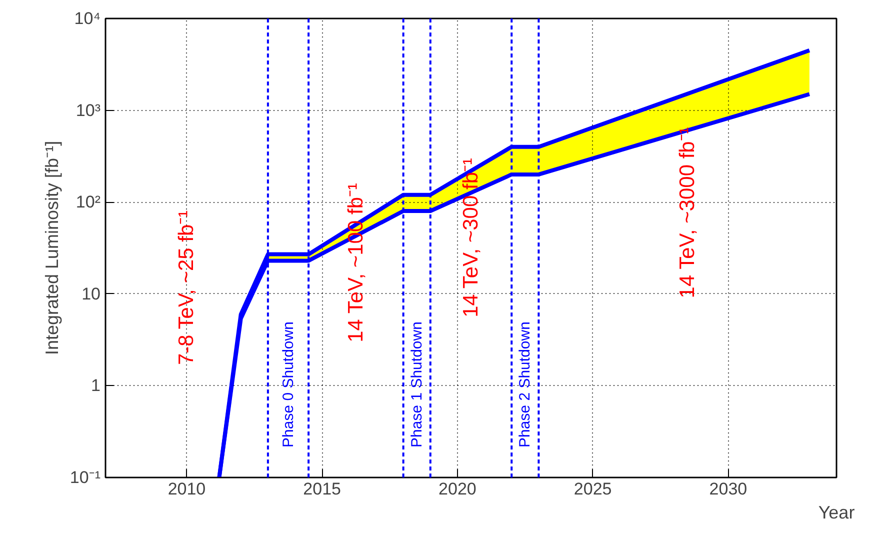  What do you see at coordinates (356, 262) in the screenshot?
I see `annotation: 14 TeV, ~100 fb⁻¹` at bounding box center [356, 262].